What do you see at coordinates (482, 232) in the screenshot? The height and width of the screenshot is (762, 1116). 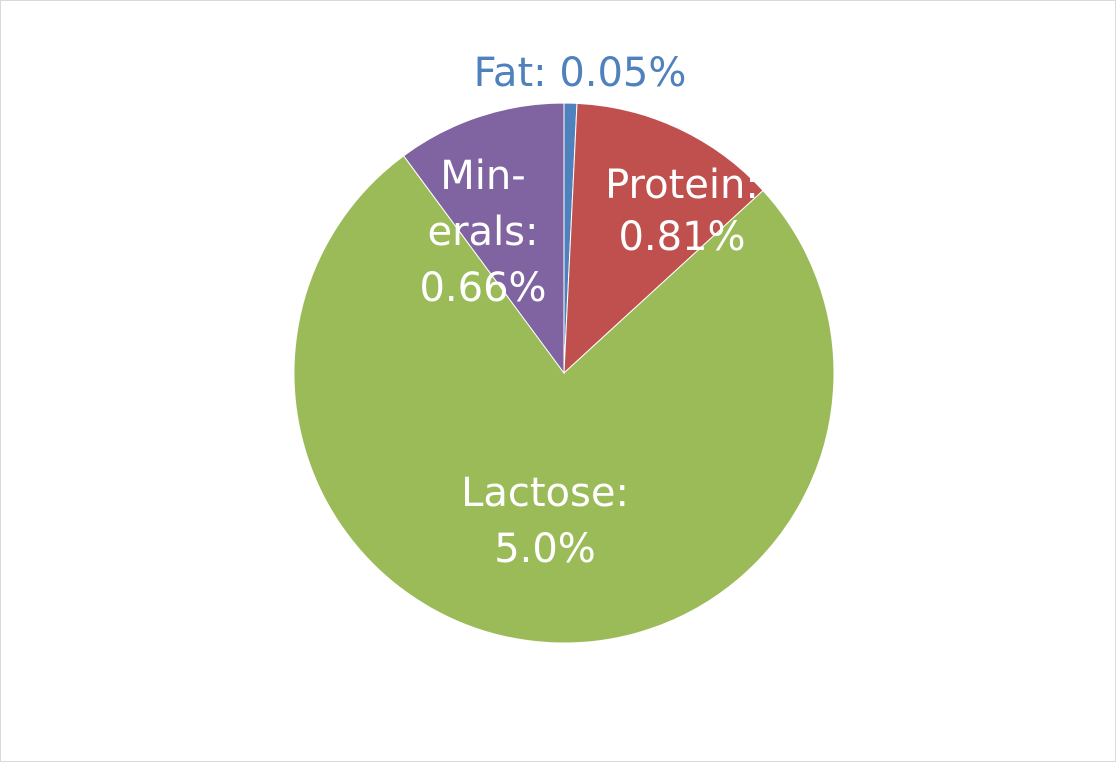 I see `pie-label-minerals: Min-erals: 0.66%` at bounding box center [482, 232].